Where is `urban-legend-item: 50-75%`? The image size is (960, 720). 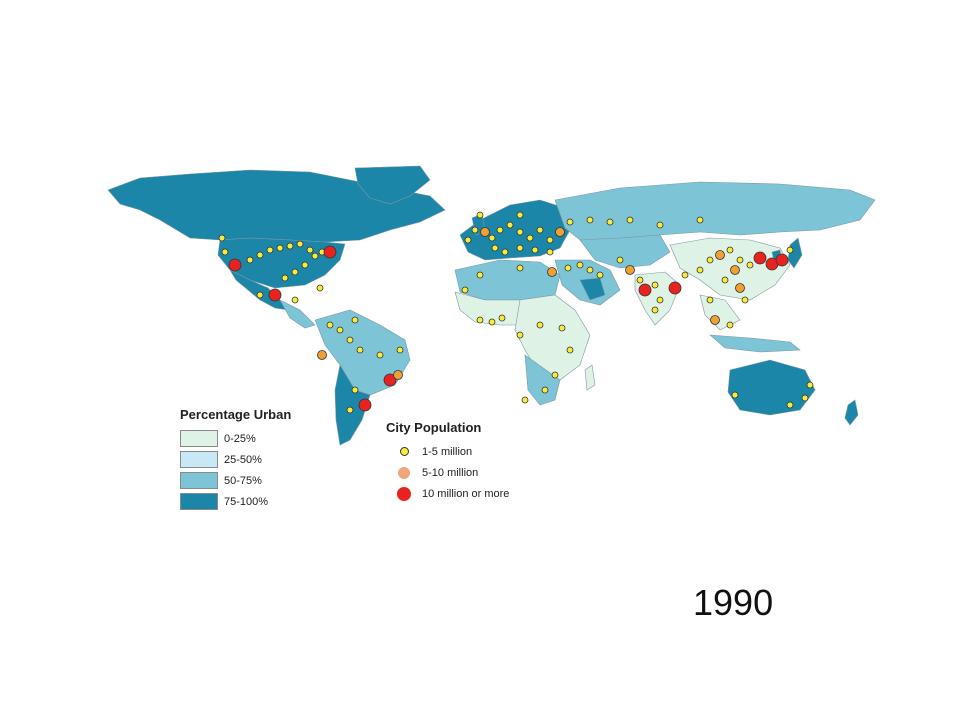 urban-legend-item: 50-75% is located at coordinates (235, 480).